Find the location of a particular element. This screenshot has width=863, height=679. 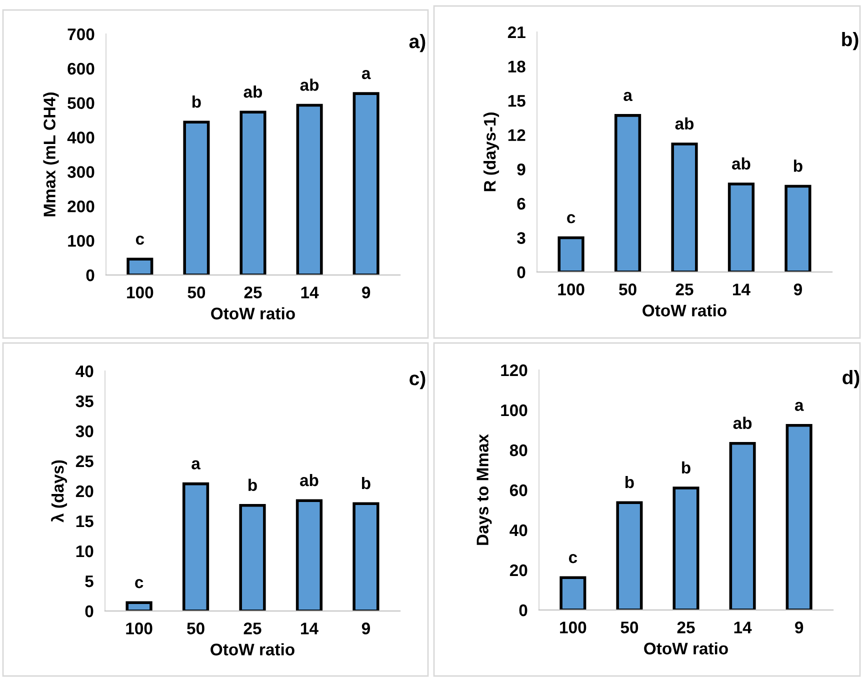

y-tick-label: 12 is located at coordinates (517, 135).